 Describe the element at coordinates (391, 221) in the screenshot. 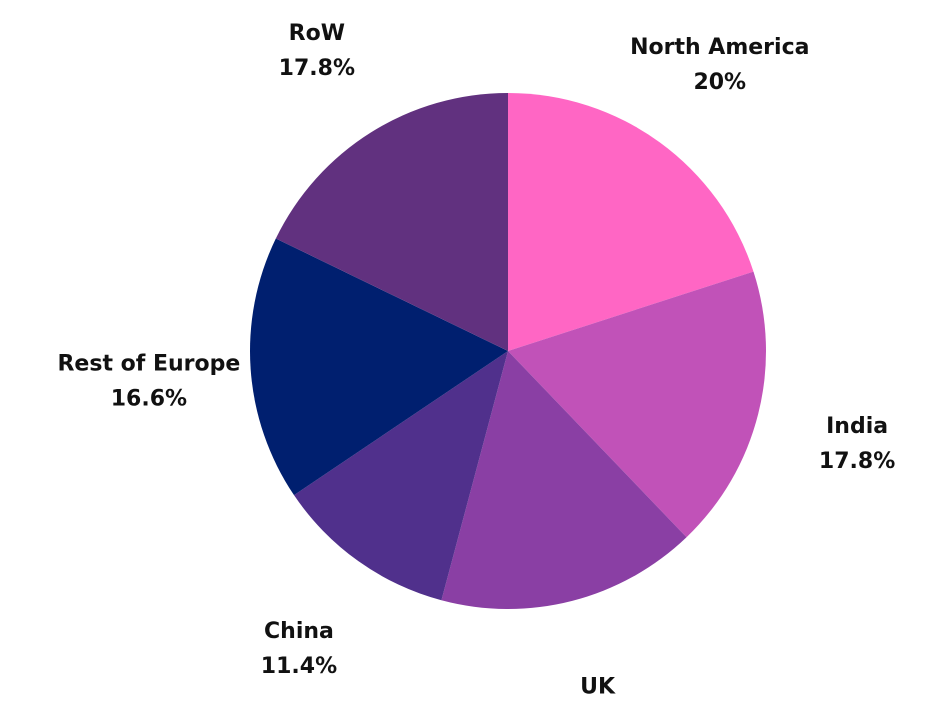

I see `pie-slice-row` at that location.